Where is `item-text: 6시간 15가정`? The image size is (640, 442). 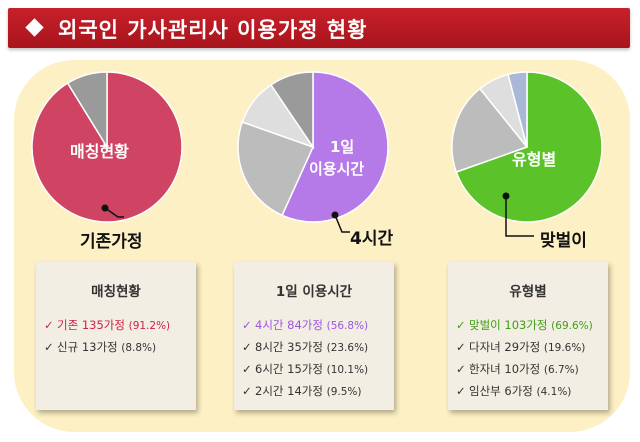 item-text: 6시간 15가정 is located at coordinates (291, 369).